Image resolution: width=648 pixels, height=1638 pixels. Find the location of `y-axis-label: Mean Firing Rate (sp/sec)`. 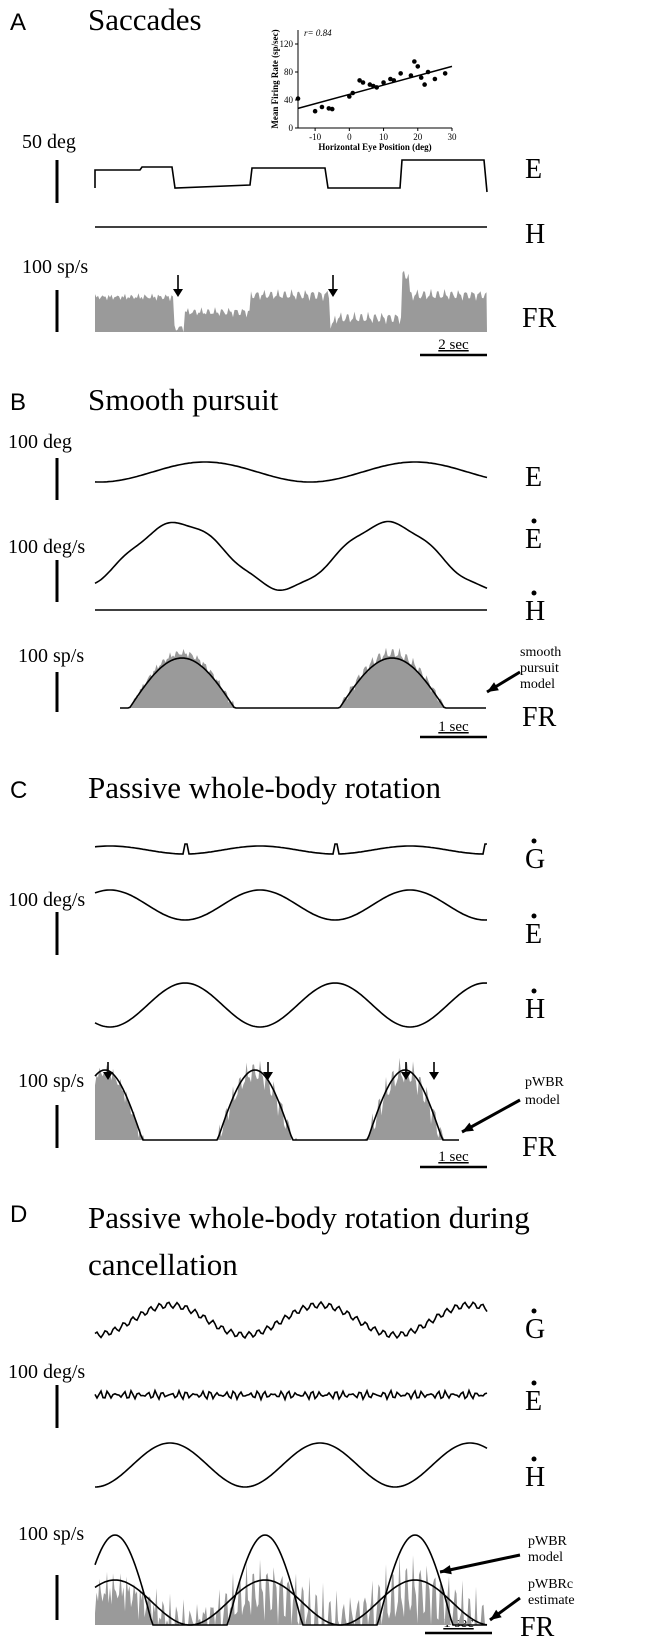

y-axis-label: Mean Firing Rate (sp/sec) is located at coordinates (275, 78).